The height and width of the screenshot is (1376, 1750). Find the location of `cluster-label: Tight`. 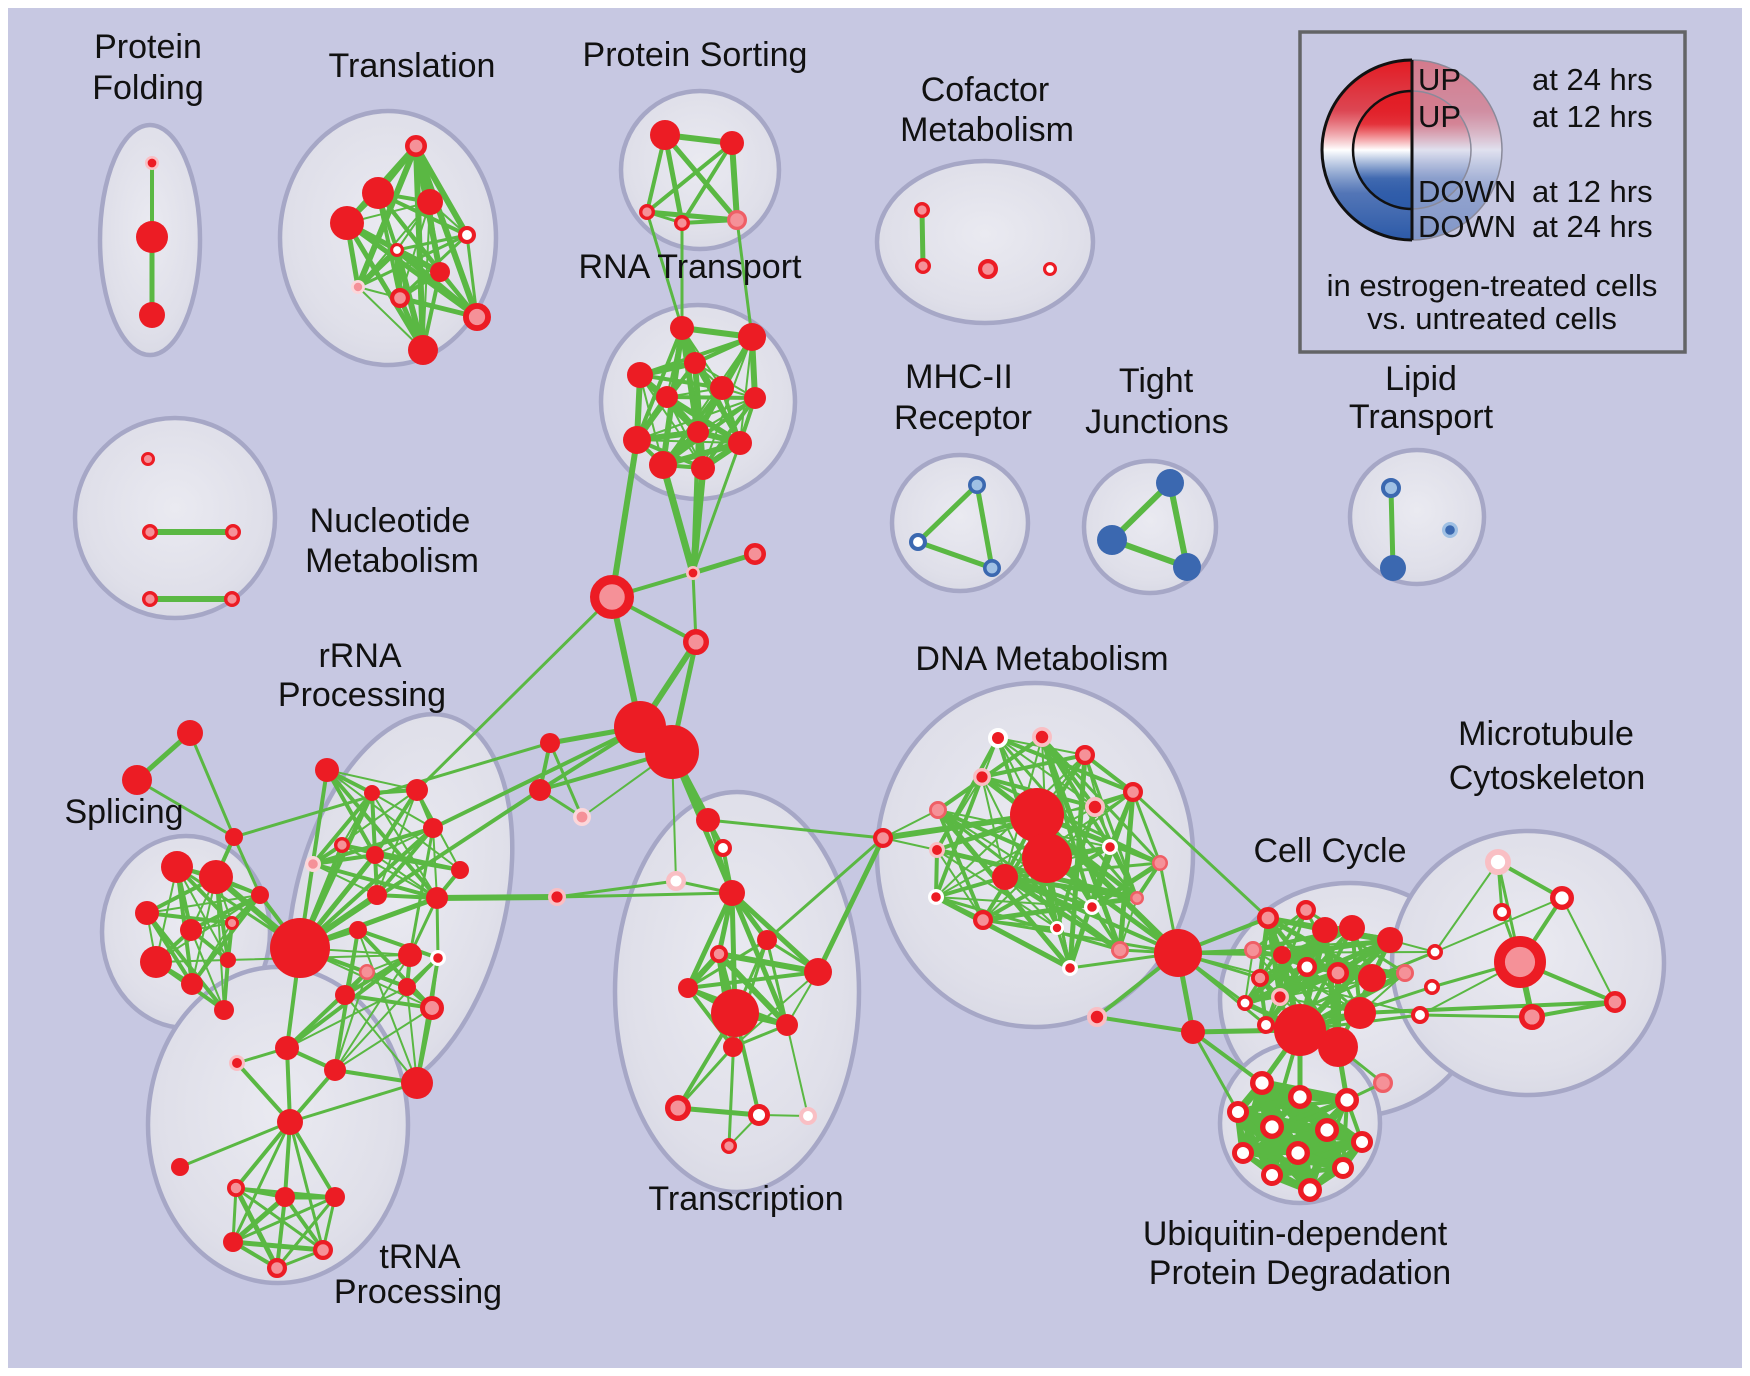

cluster-label: Tight is located at coordinates (1156, 381).